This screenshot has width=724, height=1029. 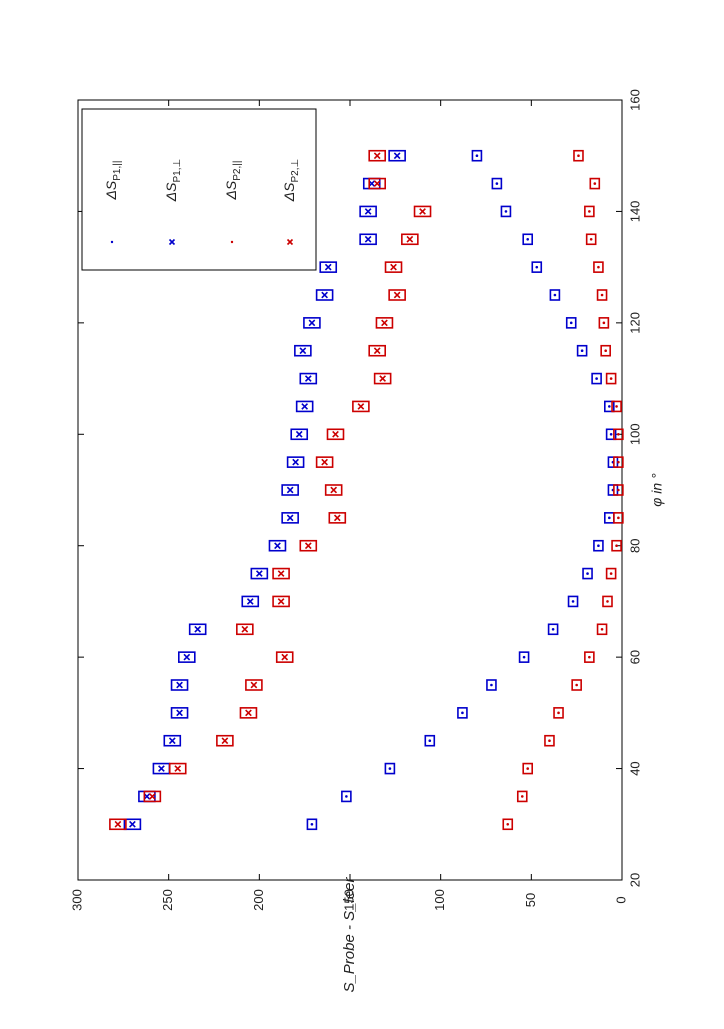 I want to click on y-tick-label: 200, so click(x=258, y=900).